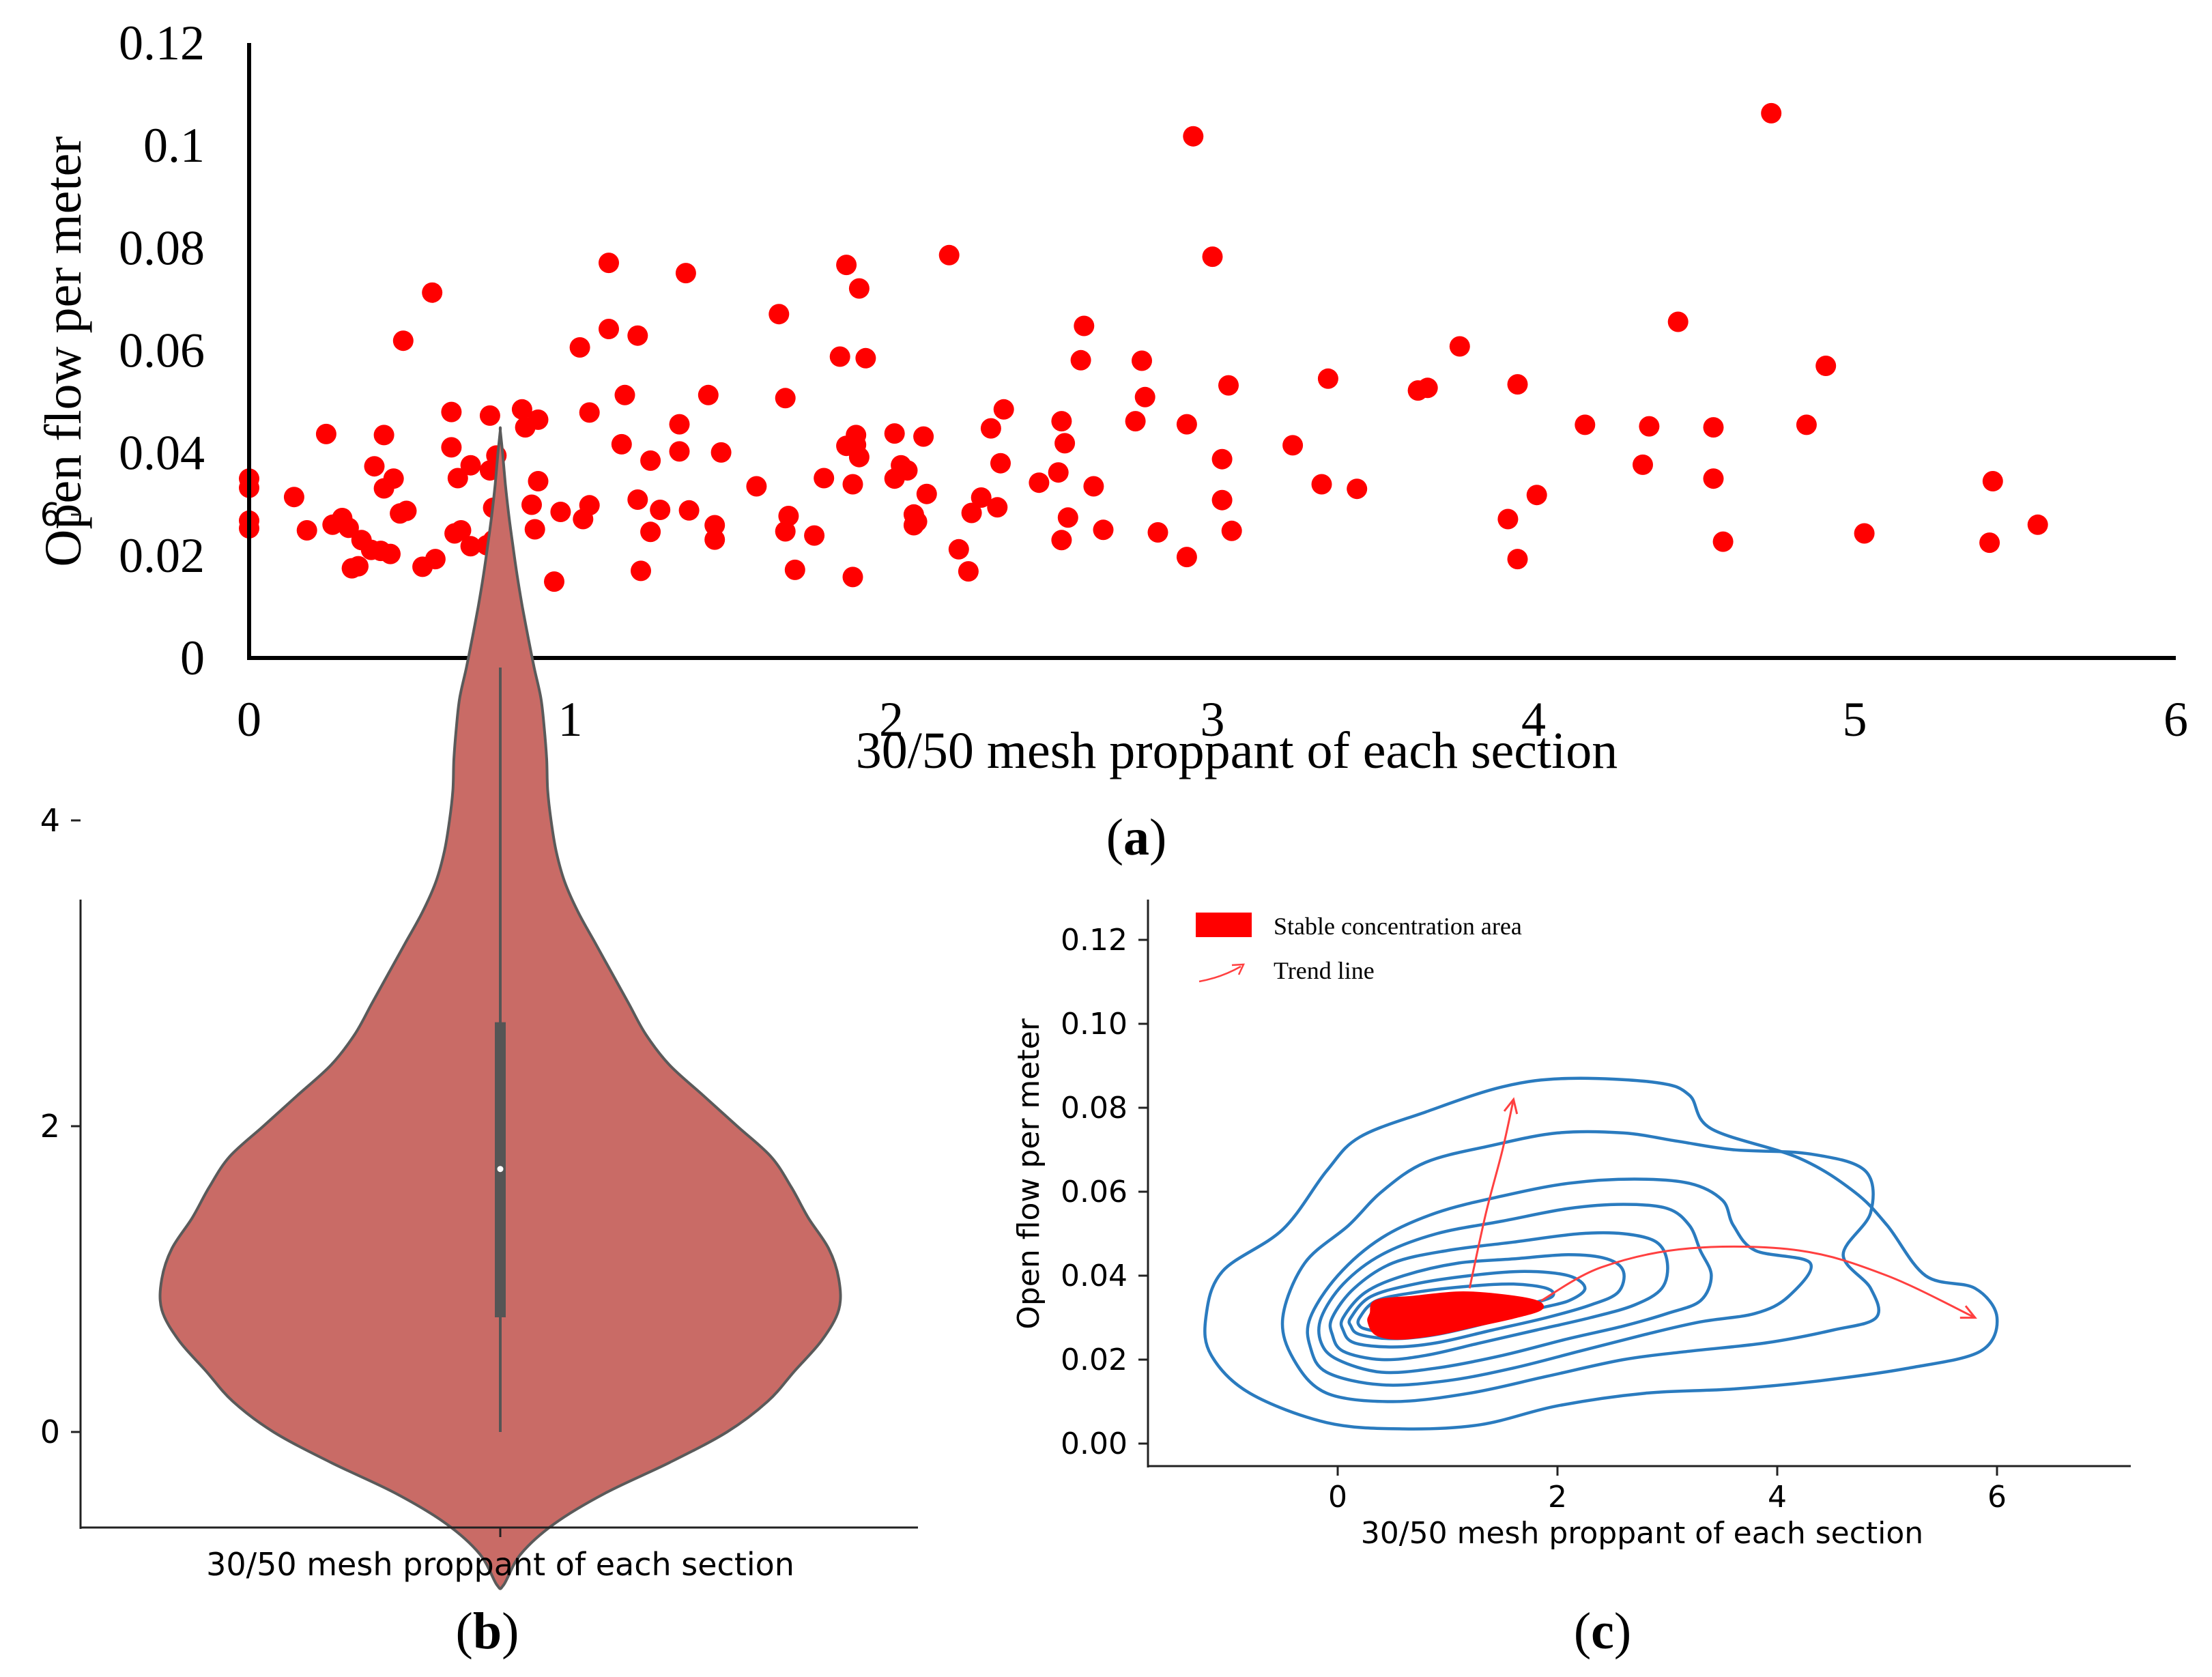 This screenshot has width=2212, height=1677. What do you see at coordinates (1028, 1173) in the screenshot?
I see `y-axis-title: Open flow per meter` at bounding box center [1028, 1173].